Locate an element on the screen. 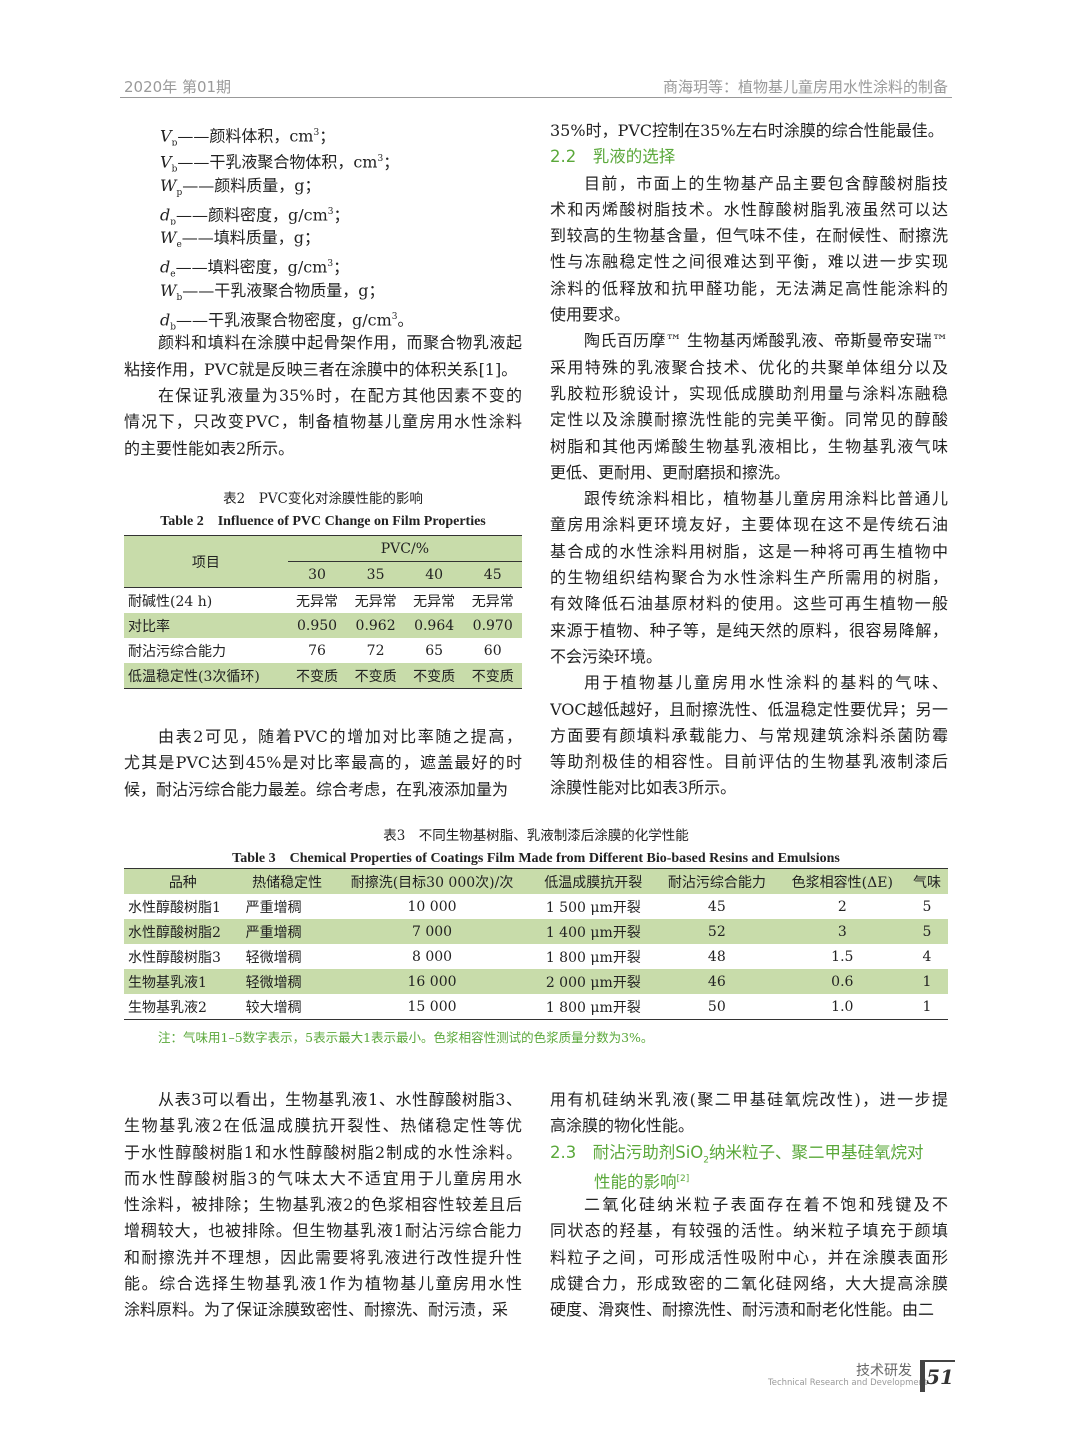  variable-definition: de——填料密度，g/cm3； is located at coordinates (323, 264).